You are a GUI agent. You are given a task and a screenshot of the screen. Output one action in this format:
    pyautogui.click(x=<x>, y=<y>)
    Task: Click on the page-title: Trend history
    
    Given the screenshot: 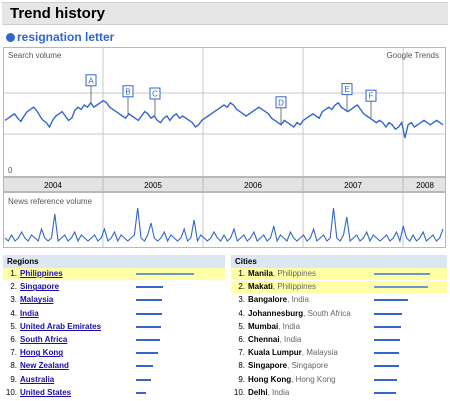 What is the action you would take?
    pyautogui.click(x=58, y=13)
    